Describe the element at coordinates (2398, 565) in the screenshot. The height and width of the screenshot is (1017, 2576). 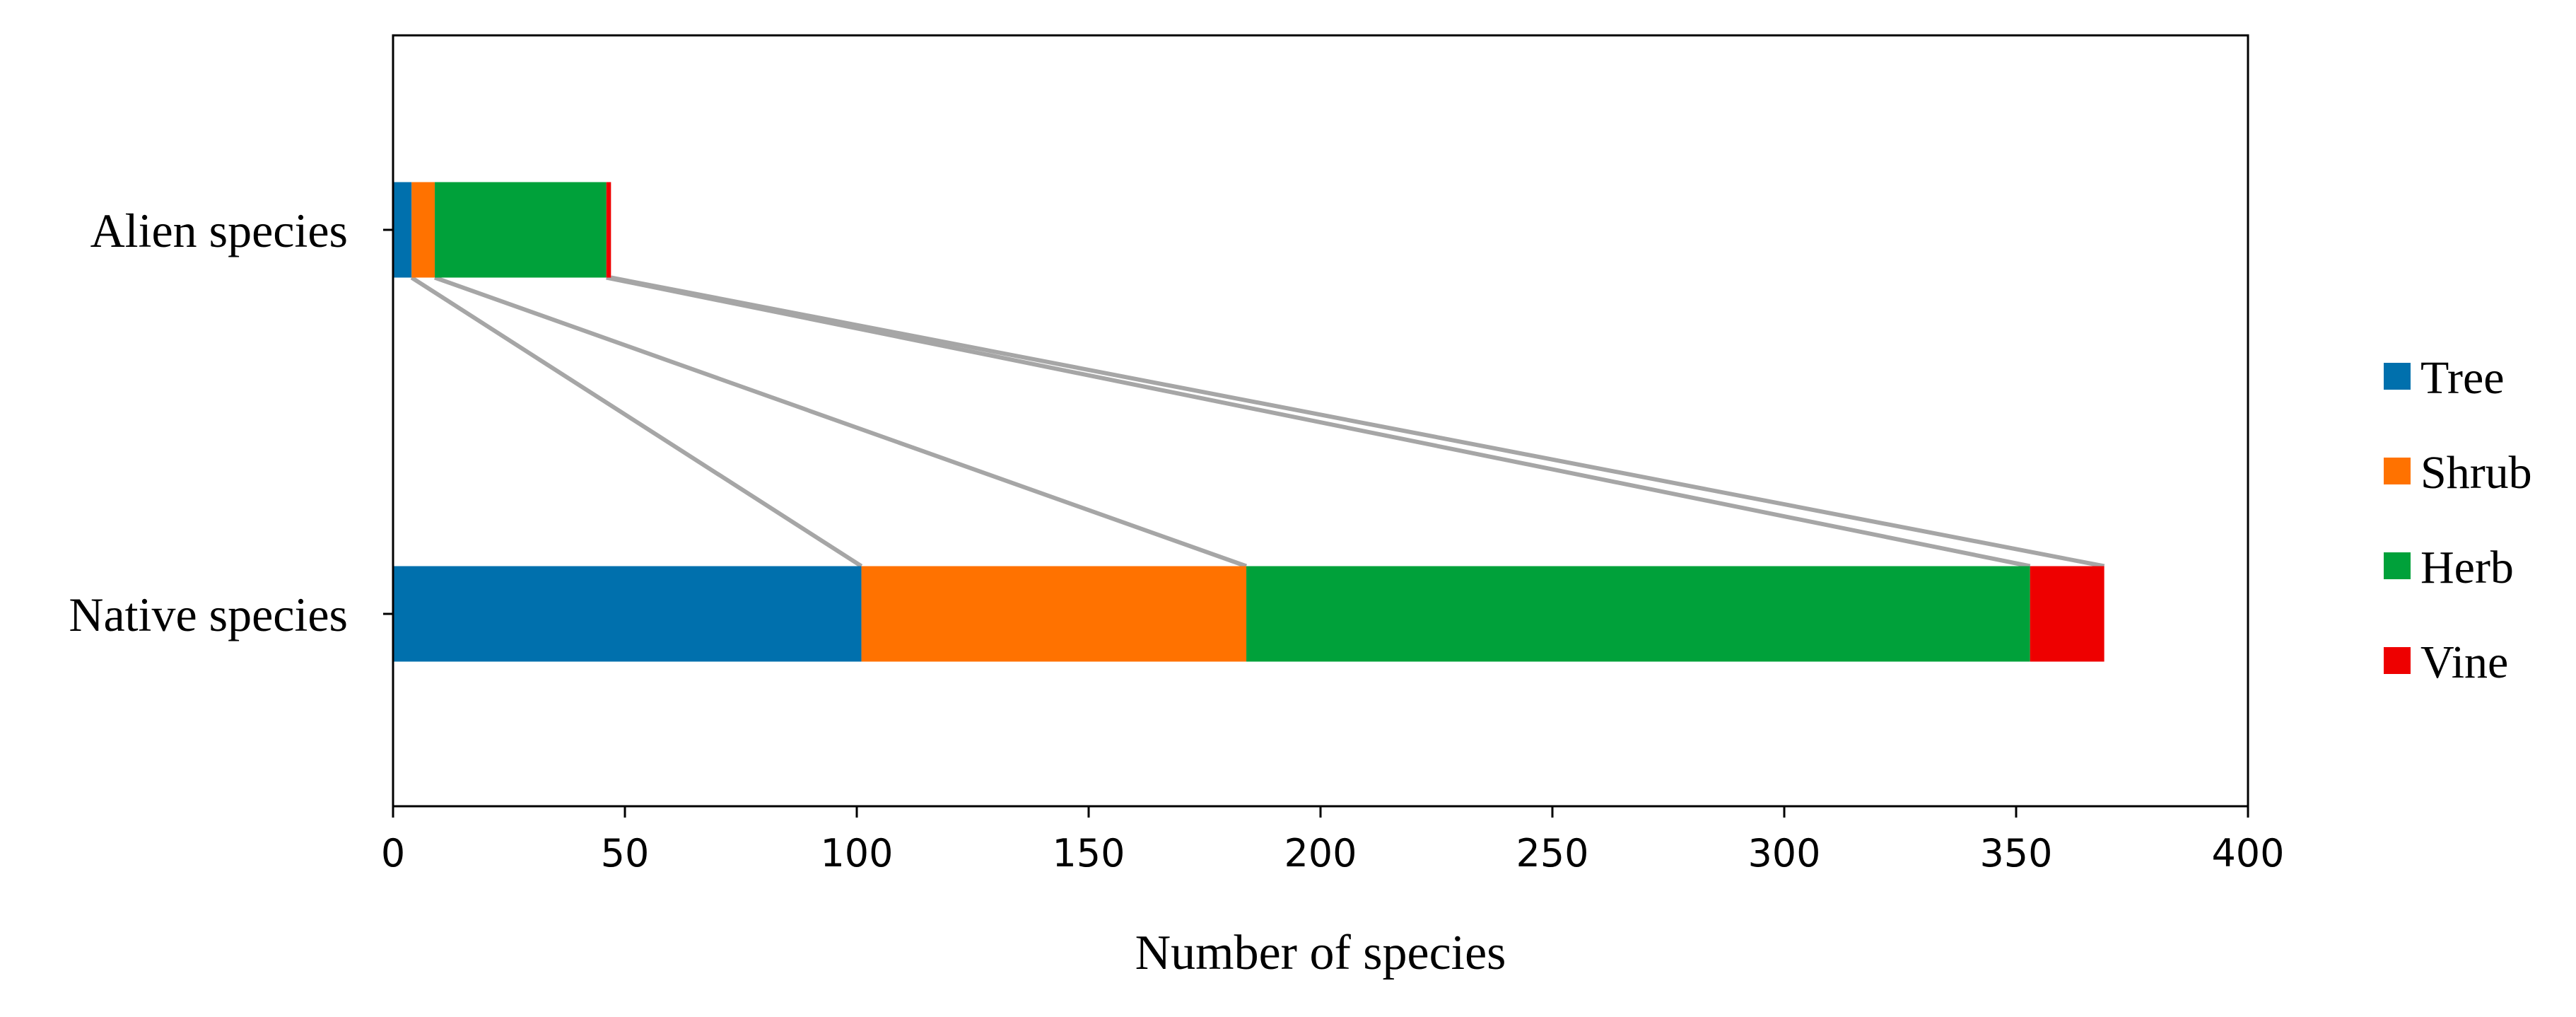
I see `legend-swatch-herb` at that location.